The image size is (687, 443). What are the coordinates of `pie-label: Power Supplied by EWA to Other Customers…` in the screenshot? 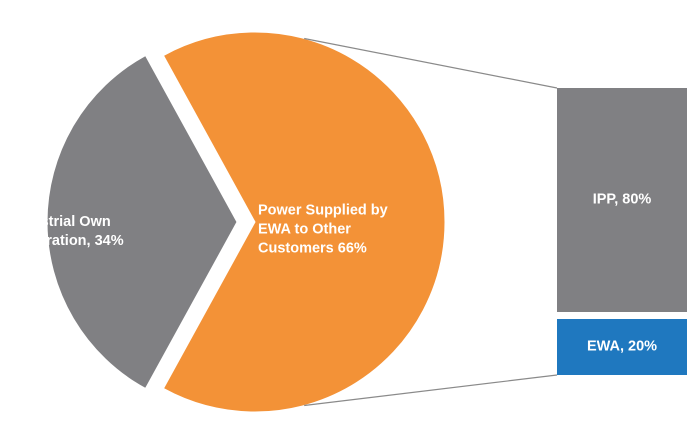 It's located at (323, 229).